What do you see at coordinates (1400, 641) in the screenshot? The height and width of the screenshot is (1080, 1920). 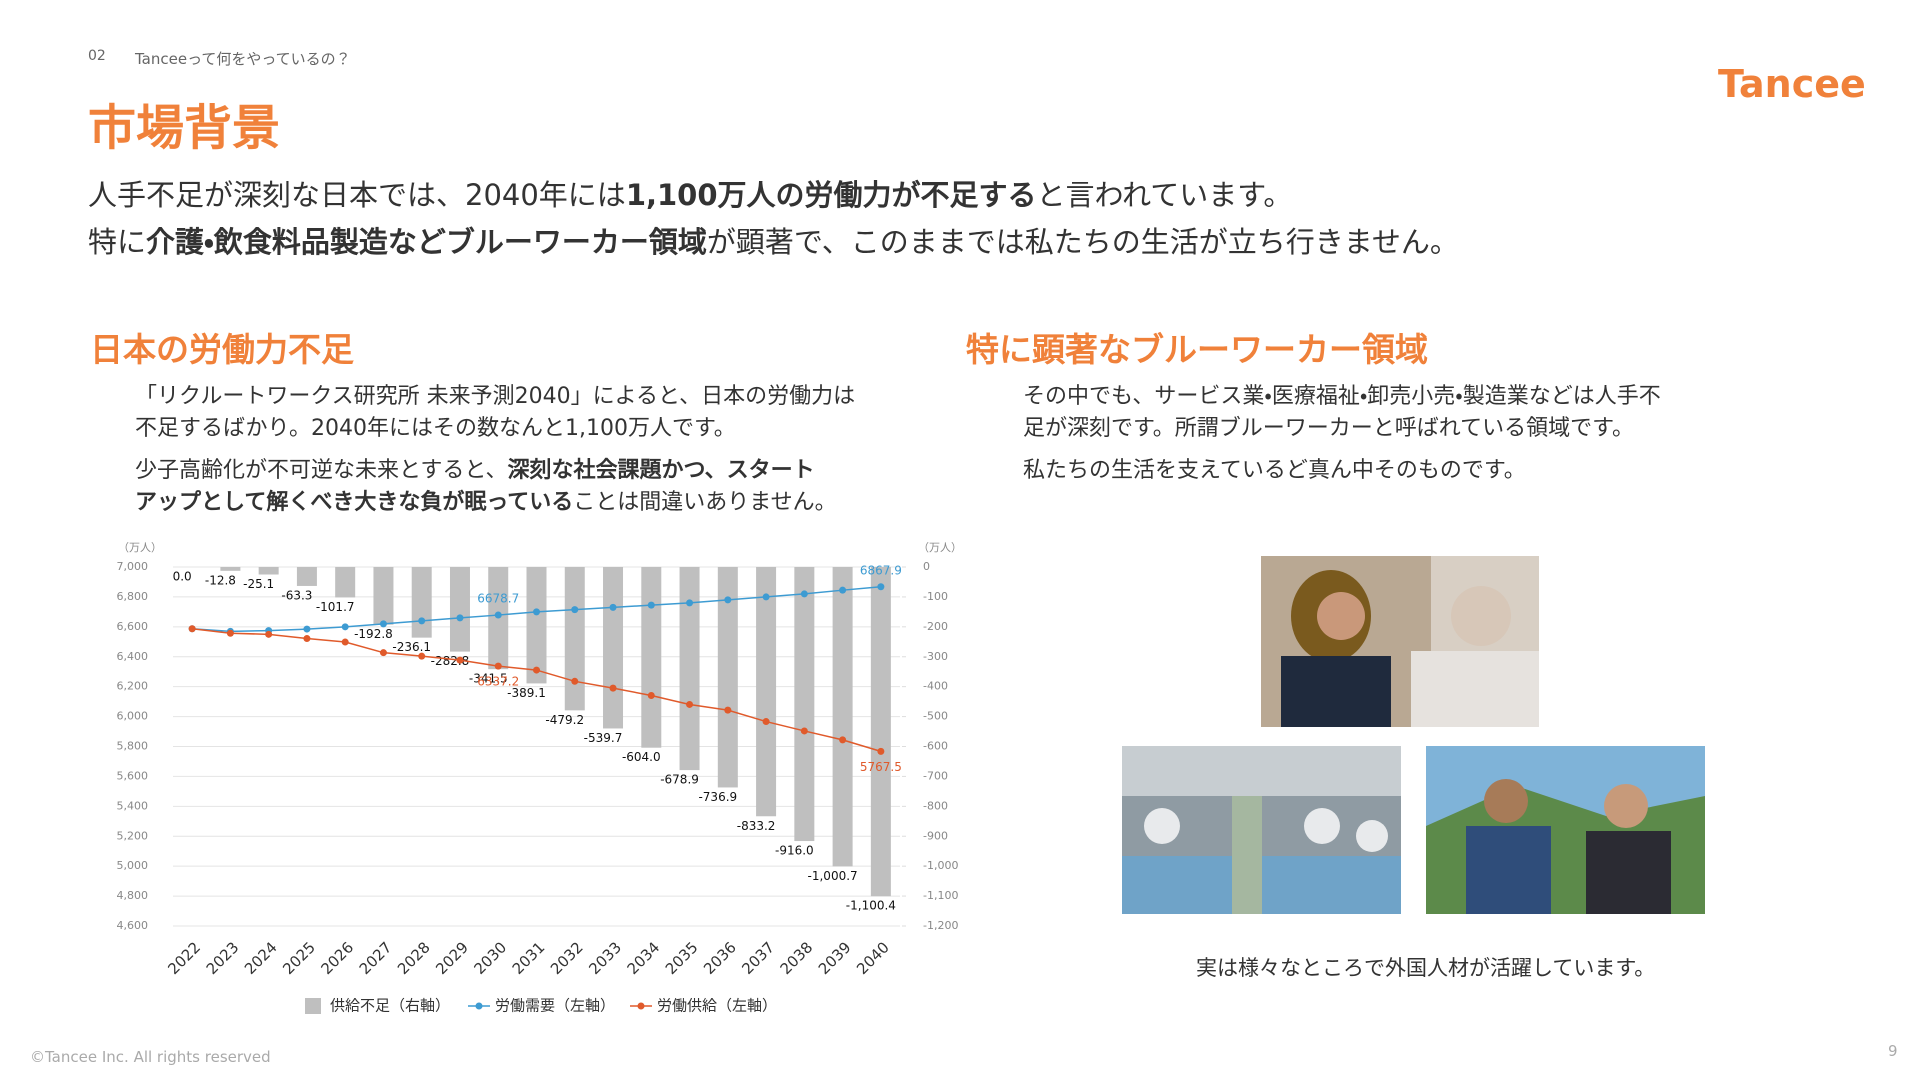 I see `photo` at bounding box center [1400, 641].